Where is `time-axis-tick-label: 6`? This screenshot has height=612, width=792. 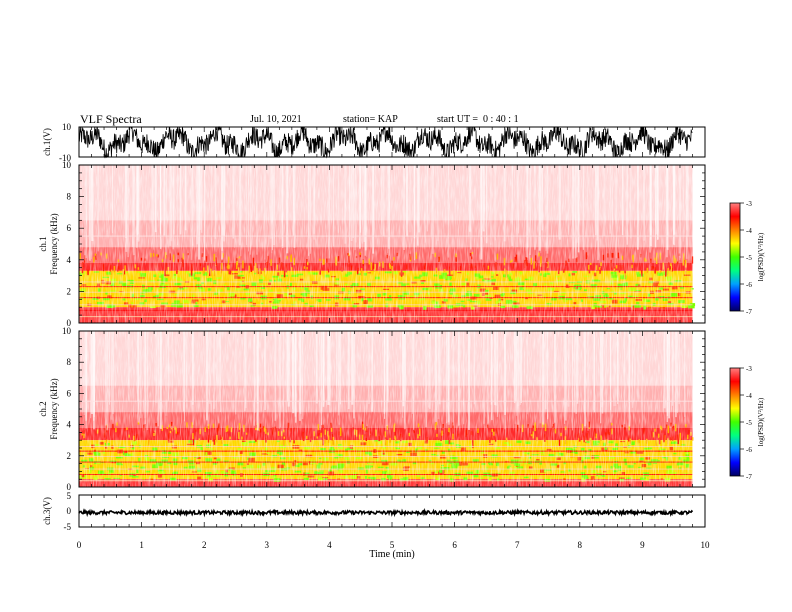
time-axis-tick-label: 6 is located at coordinates (454, 545).